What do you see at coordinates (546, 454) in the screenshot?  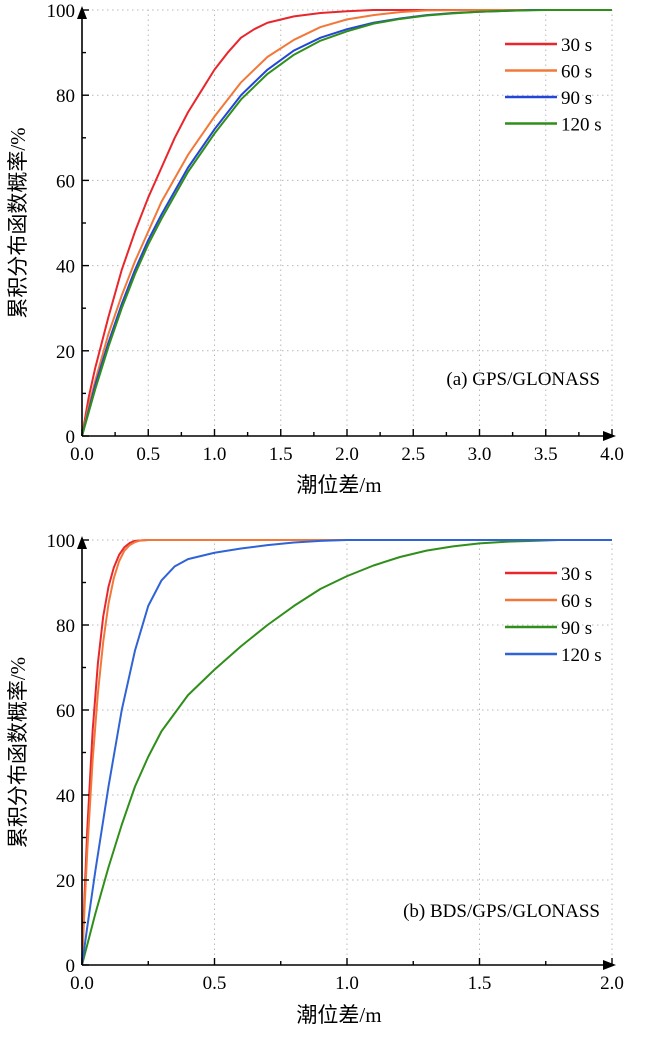 I see `x-tick-label: 3.5` at bounding box center [546, 454].